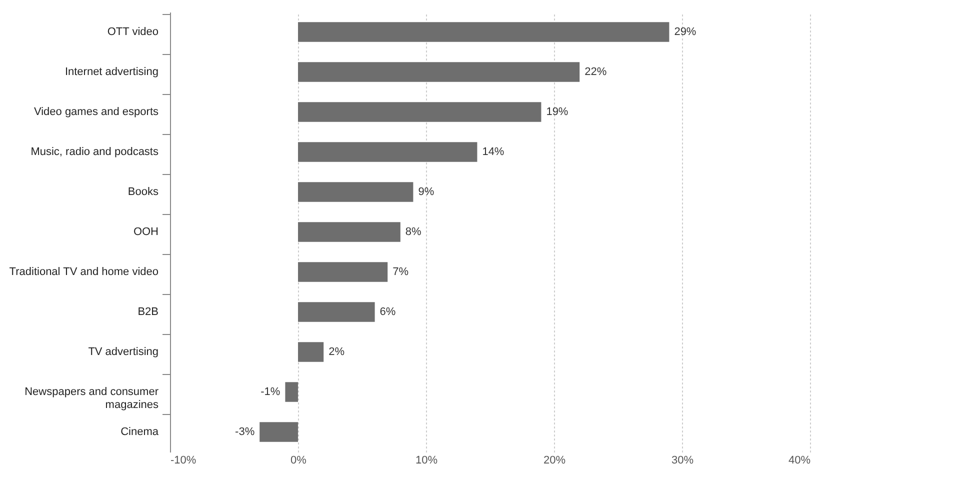  Describe the element at coordinates (111, 72) in the screenshot. I see `y-tick-label: Internet advertising` at that location.